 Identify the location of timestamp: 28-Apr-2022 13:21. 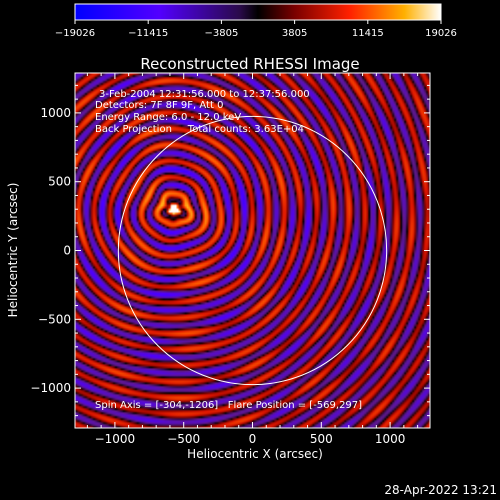
(440, 490).